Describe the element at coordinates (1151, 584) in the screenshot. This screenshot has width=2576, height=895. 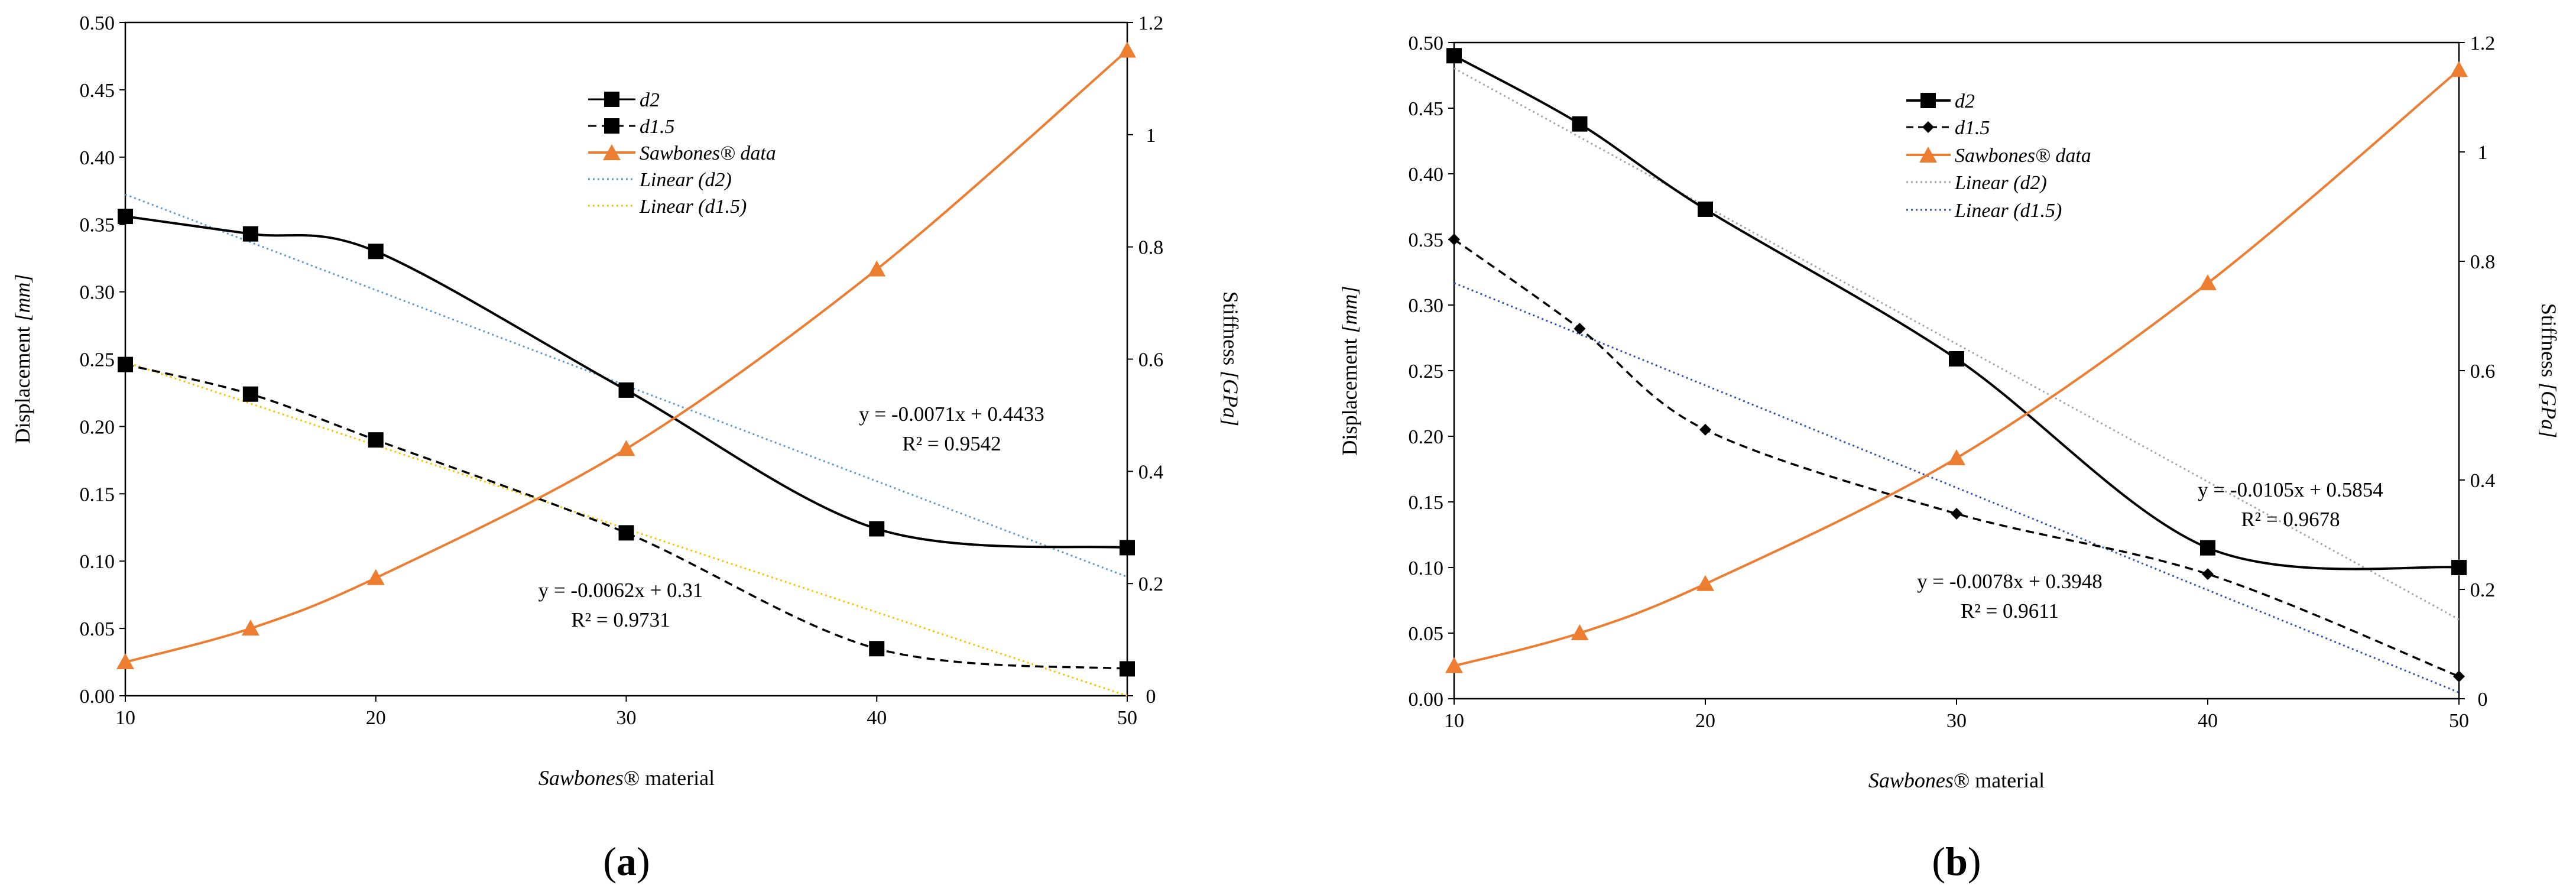
I see `y2-tick-label: 0.2` at that location.